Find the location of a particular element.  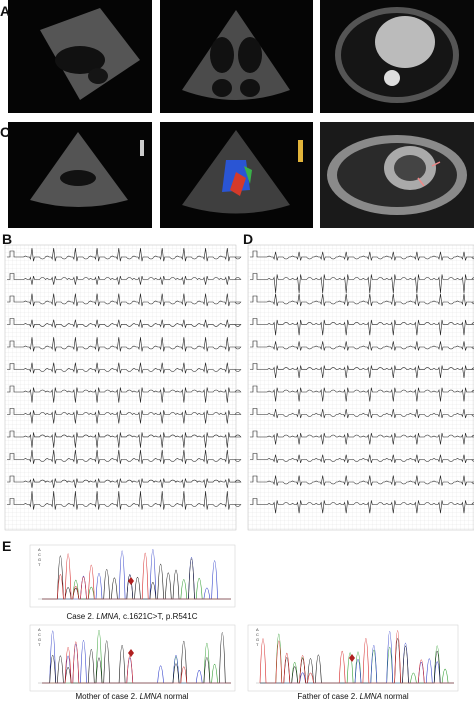

panel-label: D is located at coordinates (248, 239).